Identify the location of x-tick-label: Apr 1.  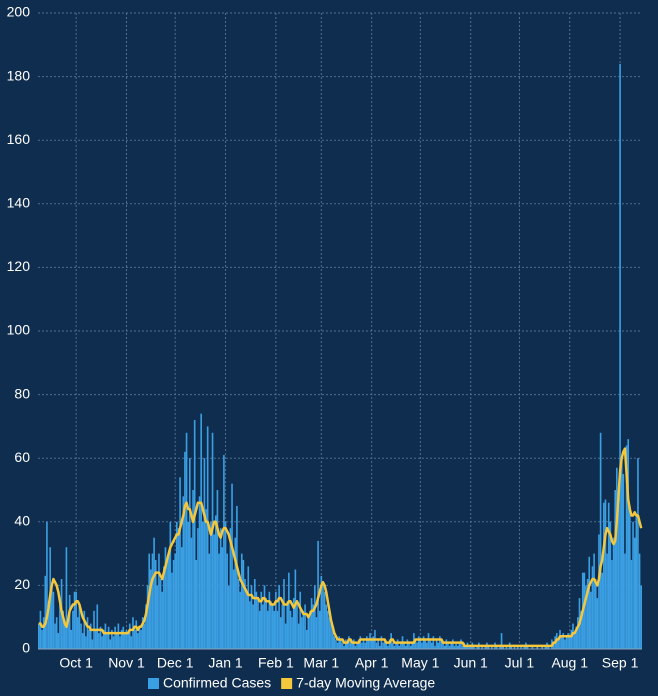
(372, 663).